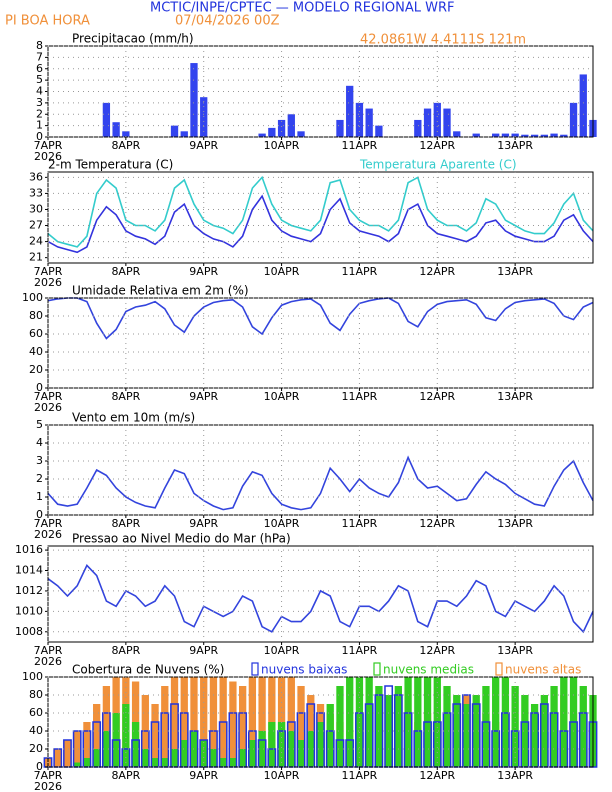  Describe the element at coordinates (36, 176) in the screenshot. I see `y-tick-label: 36` at that location.